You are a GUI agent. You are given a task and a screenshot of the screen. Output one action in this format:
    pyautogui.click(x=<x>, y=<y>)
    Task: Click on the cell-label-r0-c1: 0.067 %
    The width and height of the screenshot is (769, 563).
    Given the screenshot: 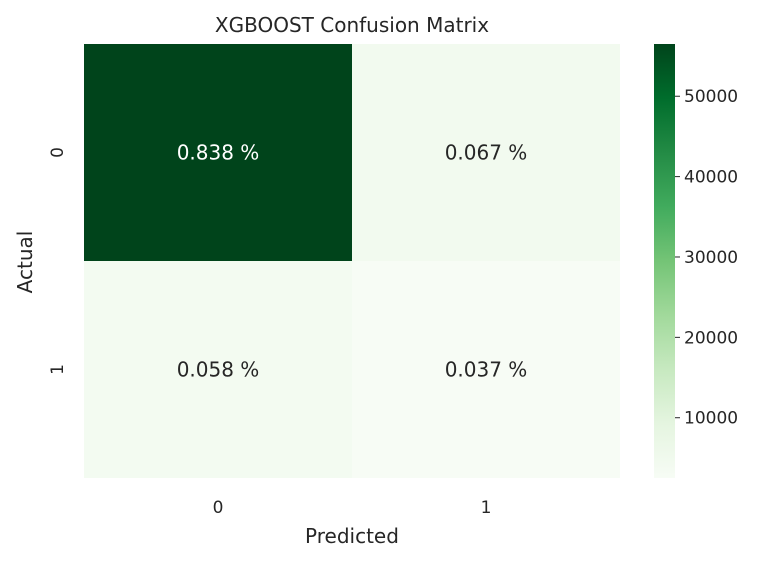 What is the action you would take?
    pyautogui.click(x=486, y=153)
    